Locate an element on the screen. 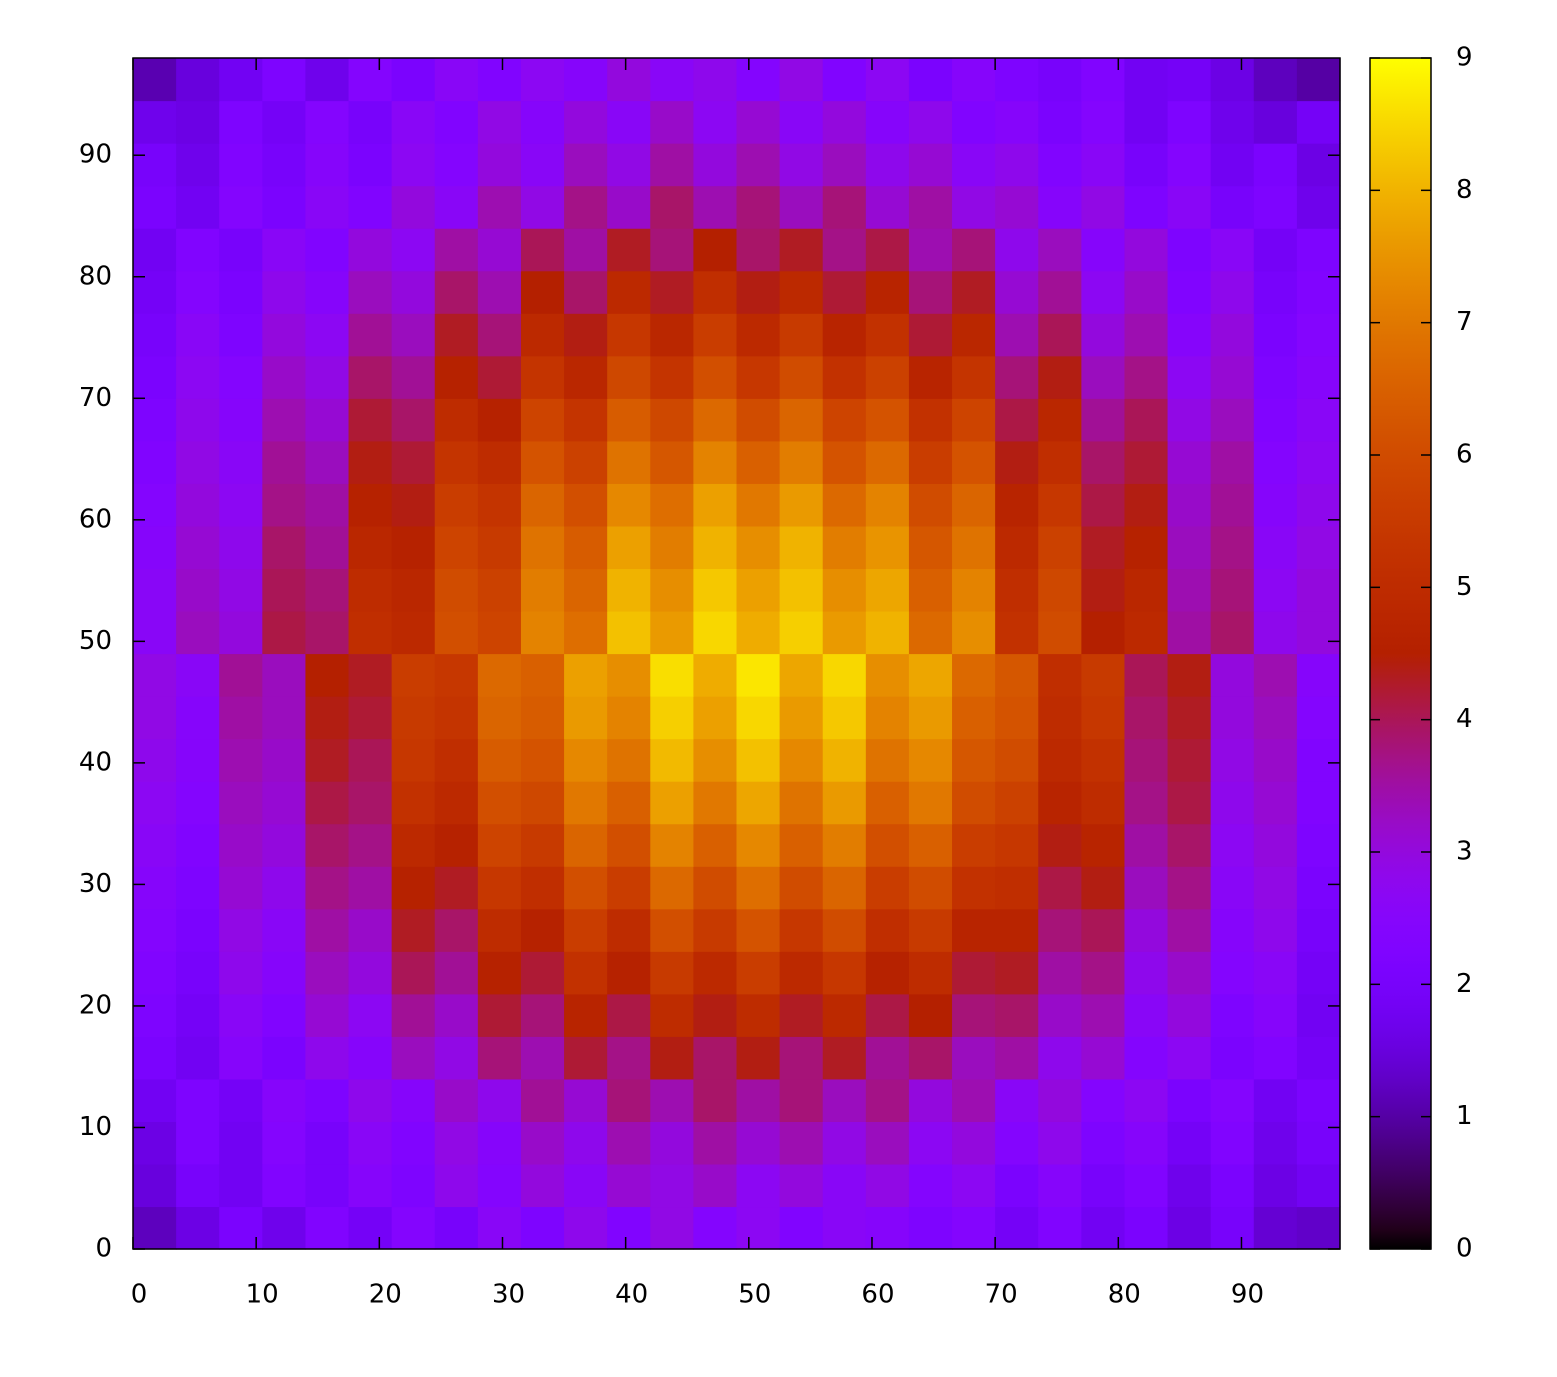 The image size is (1557, 1377). y-tick-label: 60 is located at coordinates (95, 519).